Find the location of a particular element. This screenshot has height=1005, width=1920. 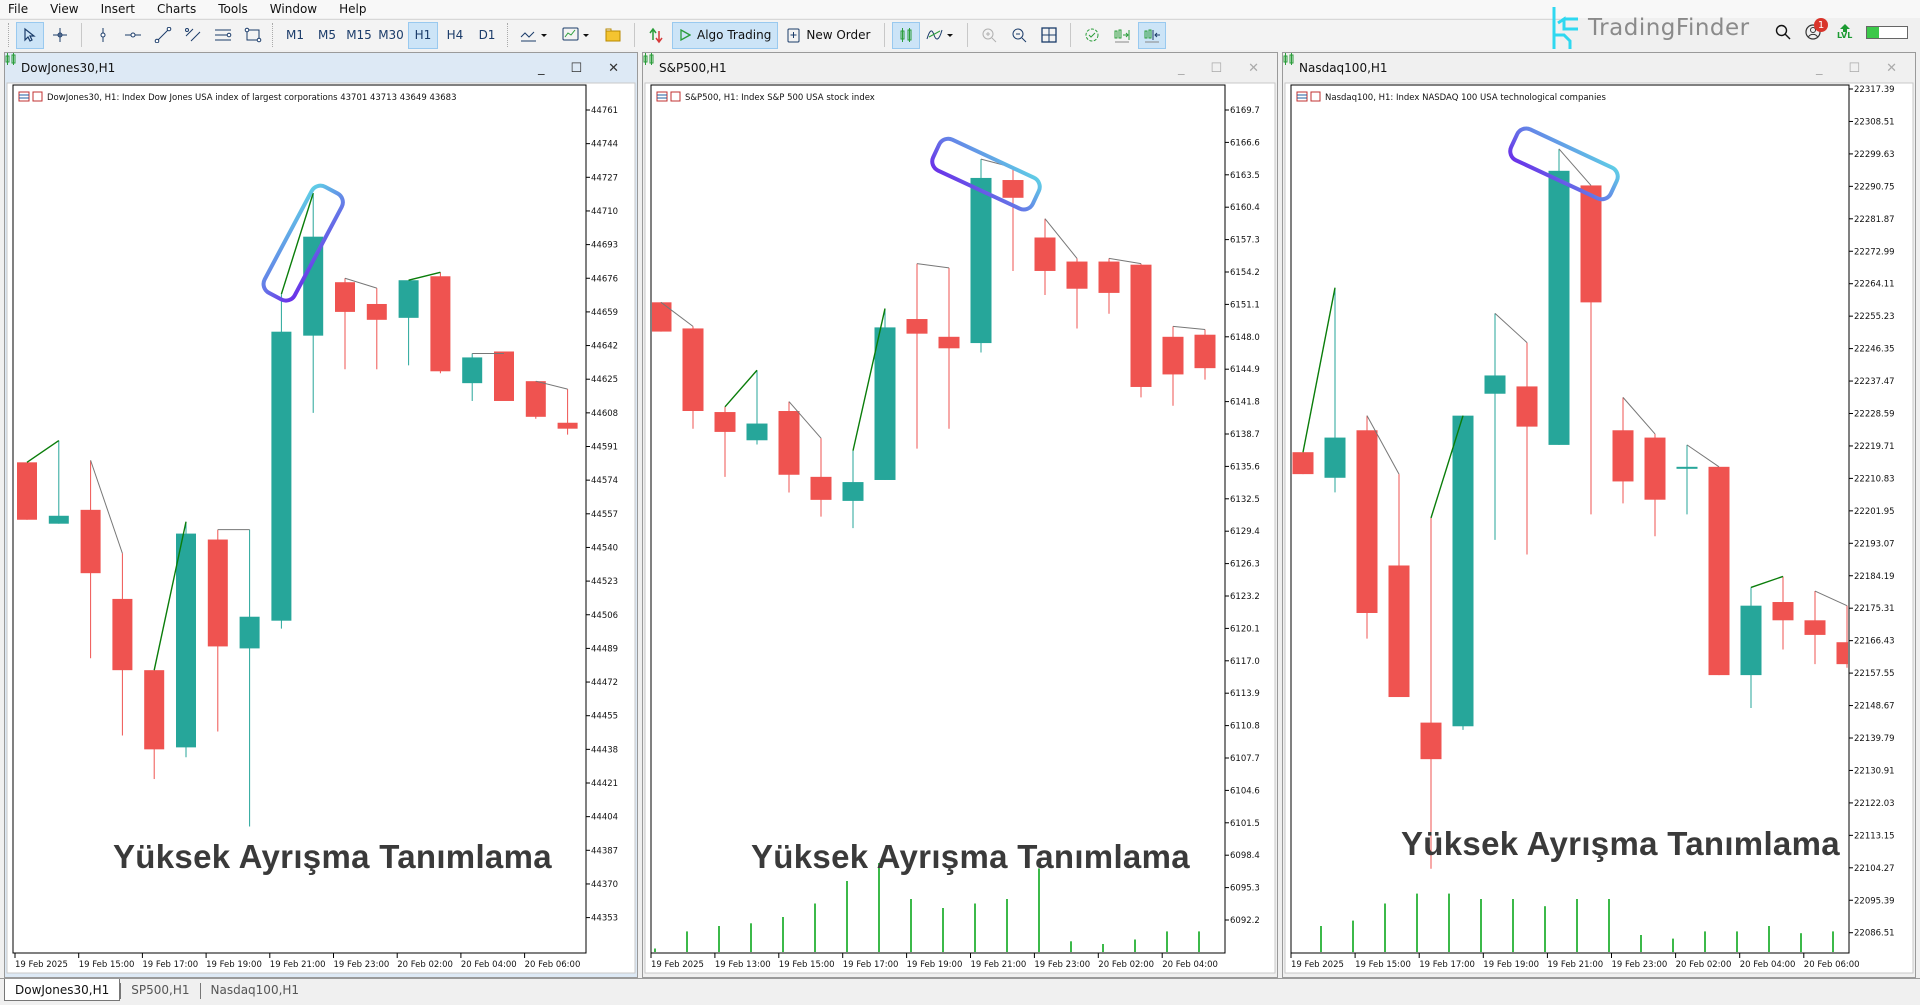

svg-text: 19 Feb 17:00 is located at coordinates (1447, 965).